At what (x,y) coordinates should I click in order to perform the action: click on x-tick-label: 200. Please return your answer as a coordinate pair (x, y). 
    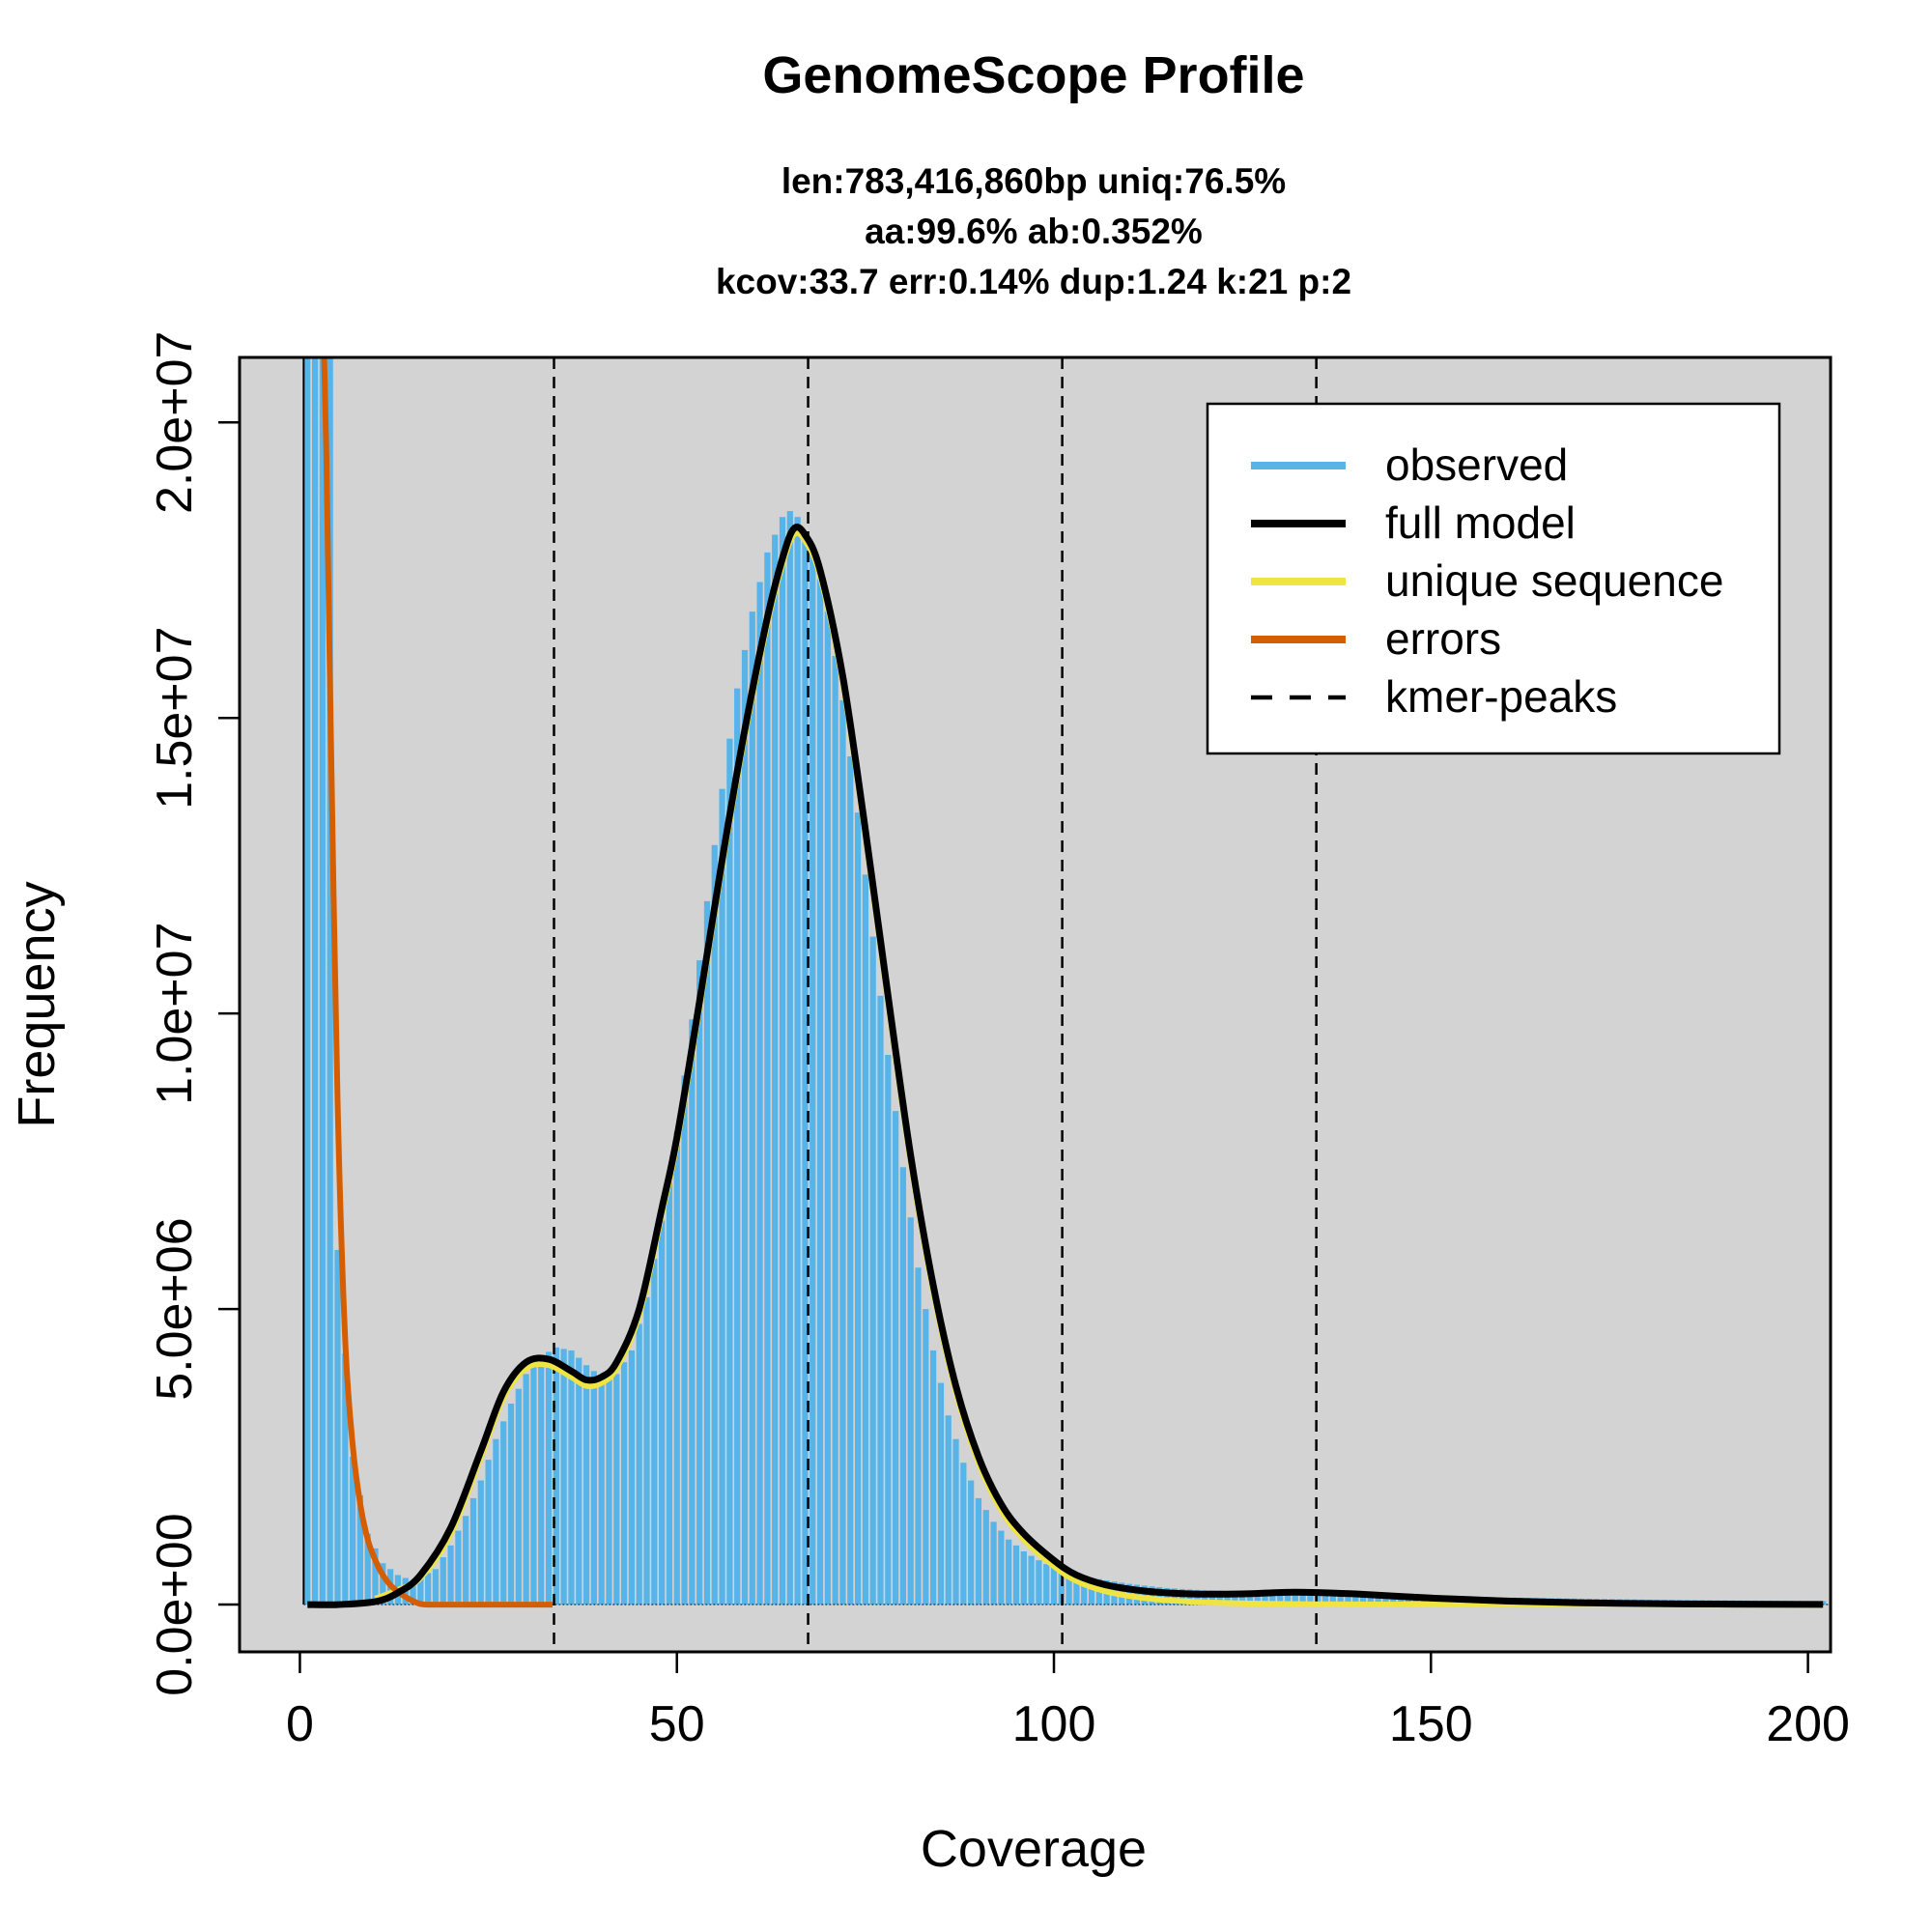
    Looking at the image, I should click on (1808, 1724).